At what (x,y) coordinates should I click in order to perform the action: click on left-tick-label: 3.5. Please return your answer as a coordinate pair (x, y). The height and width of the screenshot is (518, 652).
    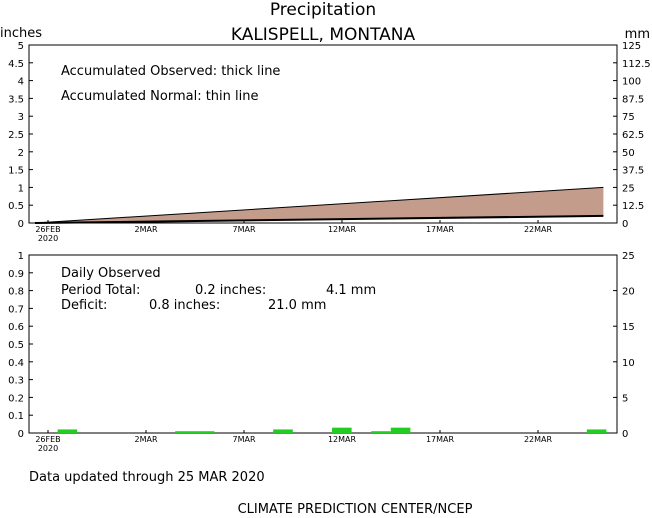
    Looking at the image, I should click on (16, 99).